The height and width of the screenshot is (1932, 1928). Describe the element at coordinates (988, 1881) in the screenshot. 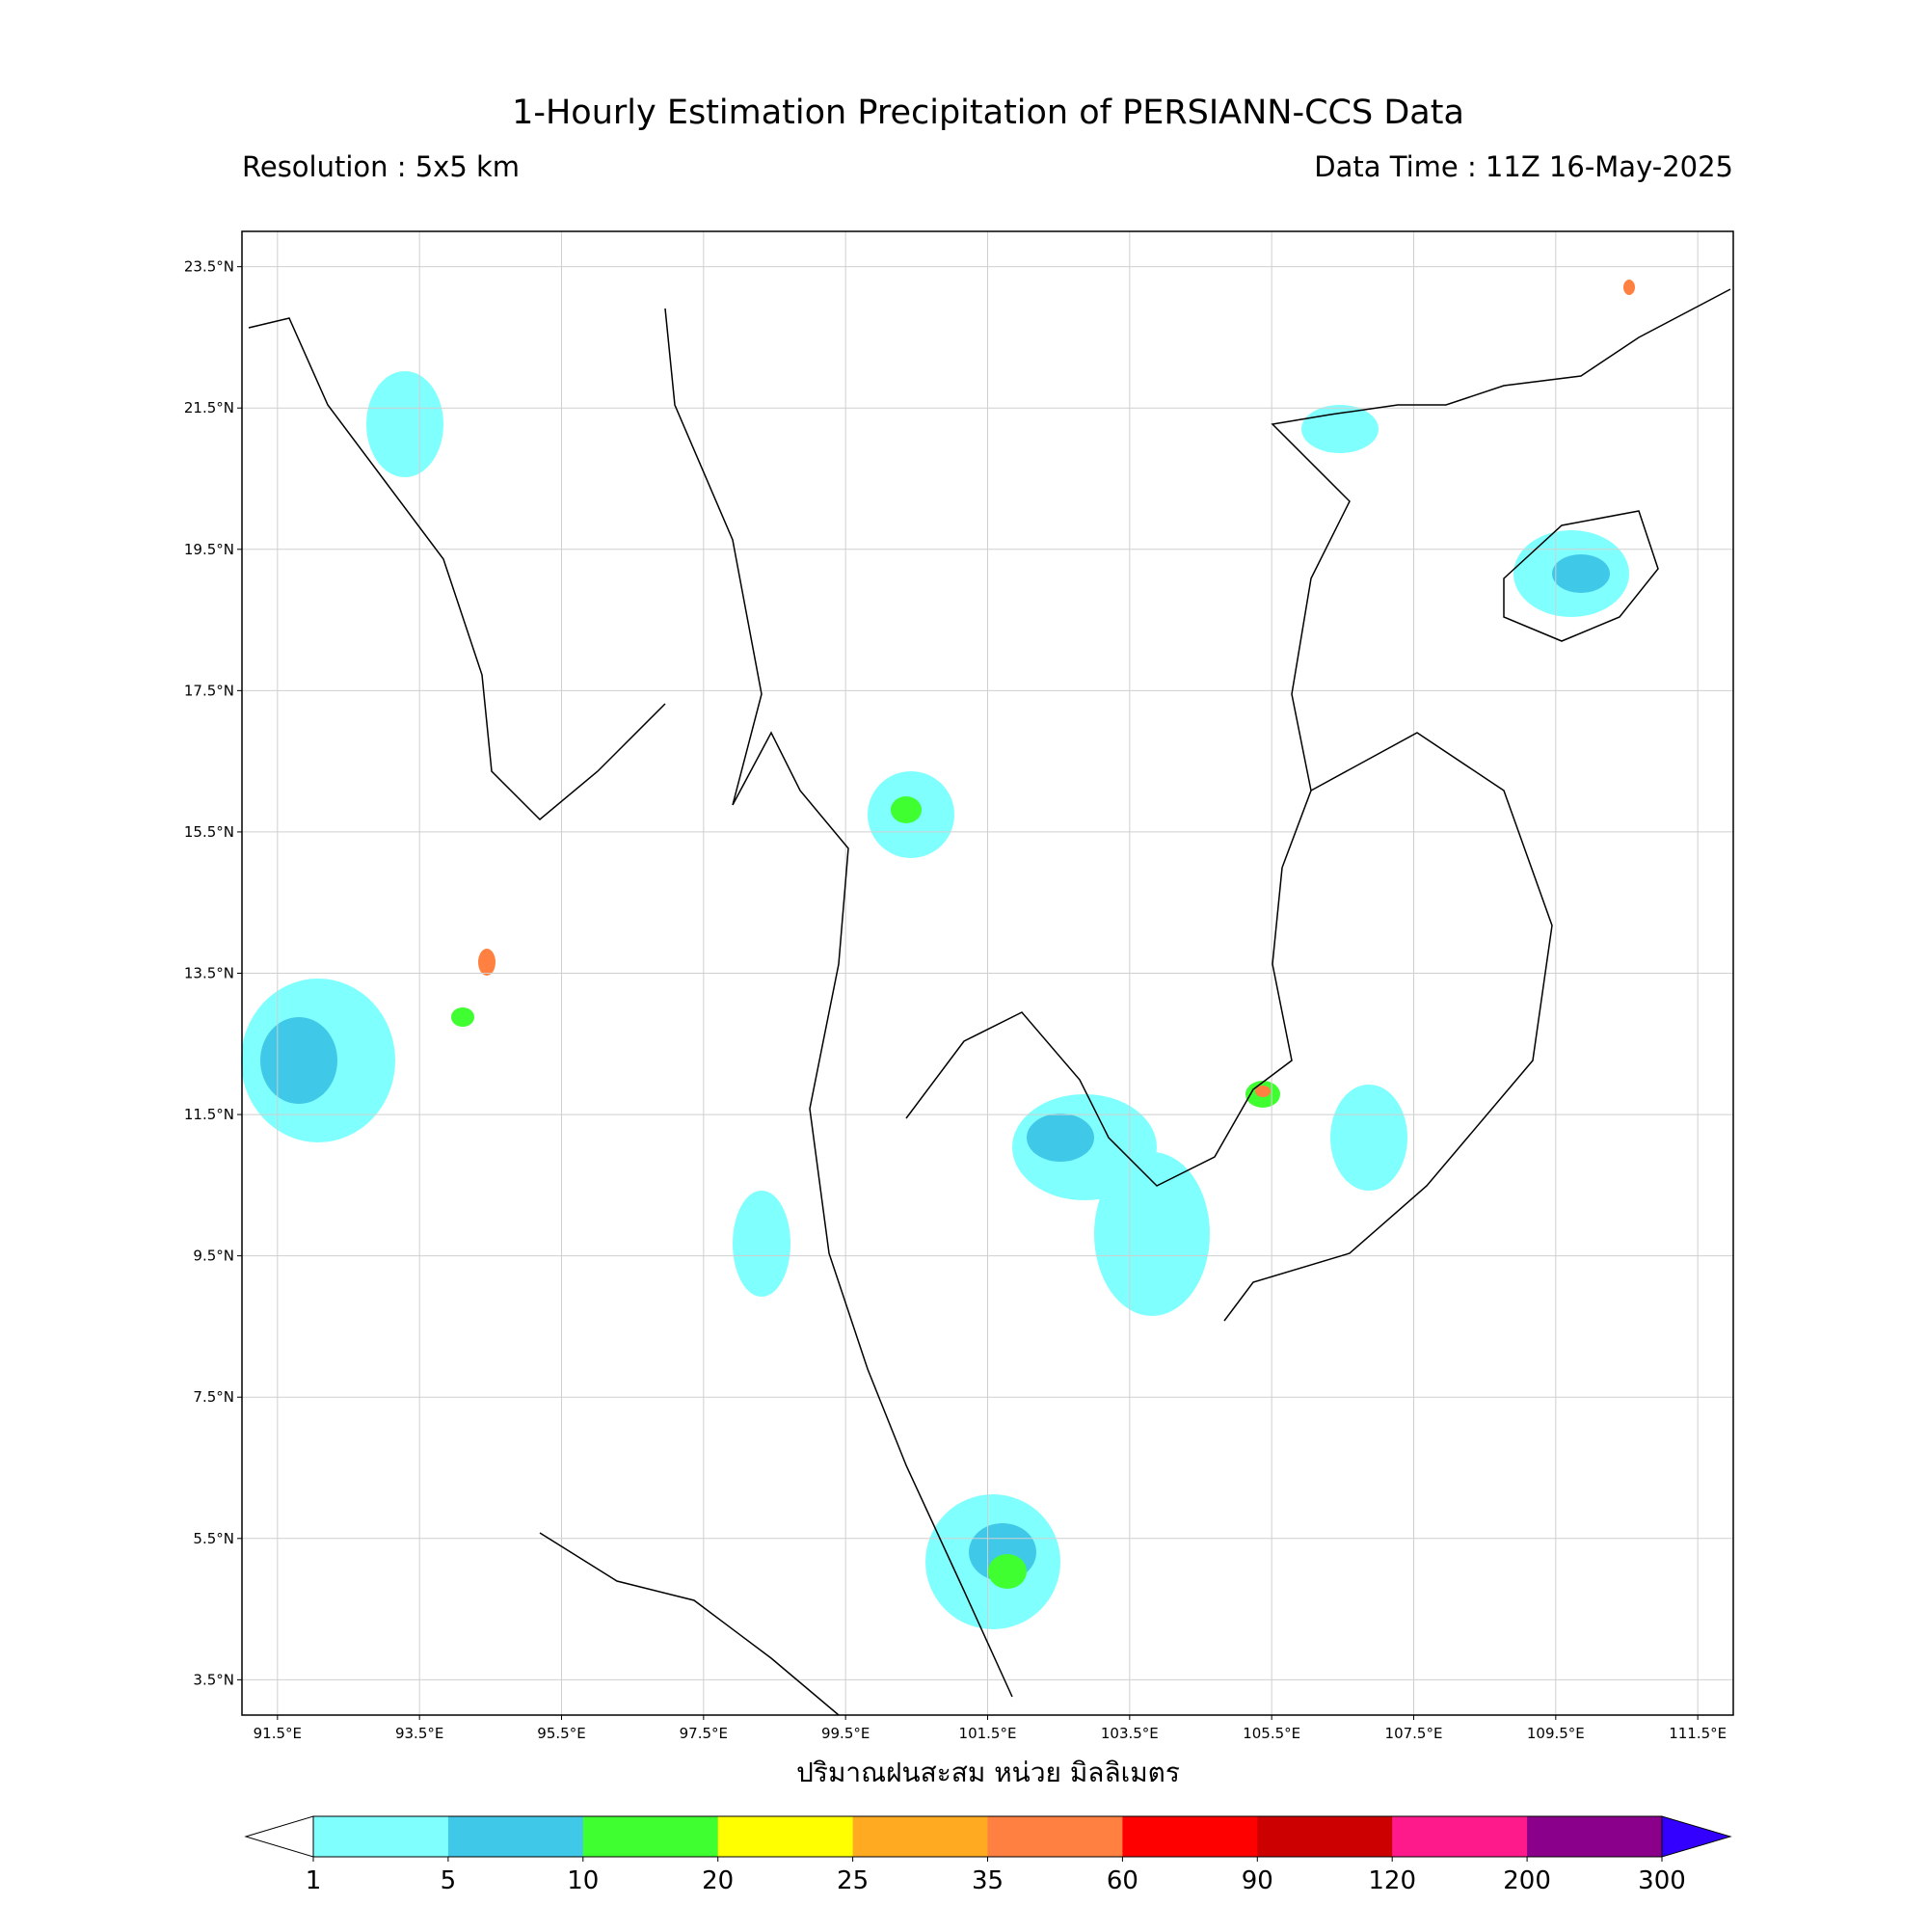

I see `colorbar-label: 35` at that location.